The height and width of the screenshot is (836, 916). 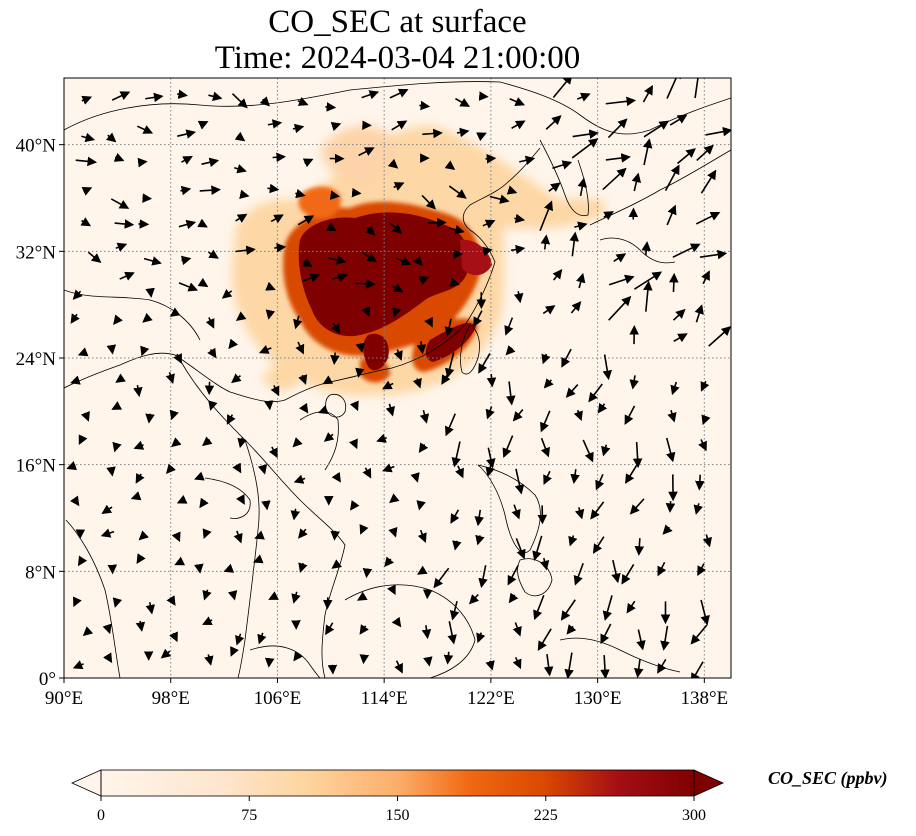 What do you see at coordinates (36, 252) in the screenshot?
I see `lat-tick-label: 32°N` at bounding box center [36, 252].